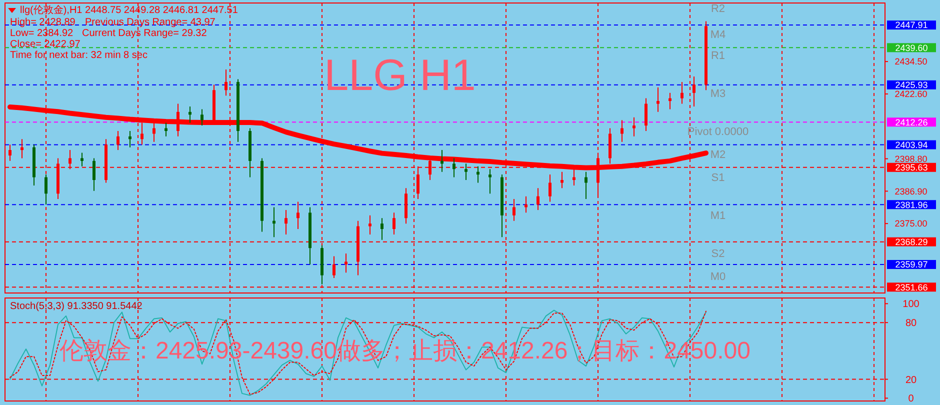  What do you see at coordinates (911, 191) in the screenshot?
I see `y-tick-label: 2386.90` at bounding box center [911, 191].